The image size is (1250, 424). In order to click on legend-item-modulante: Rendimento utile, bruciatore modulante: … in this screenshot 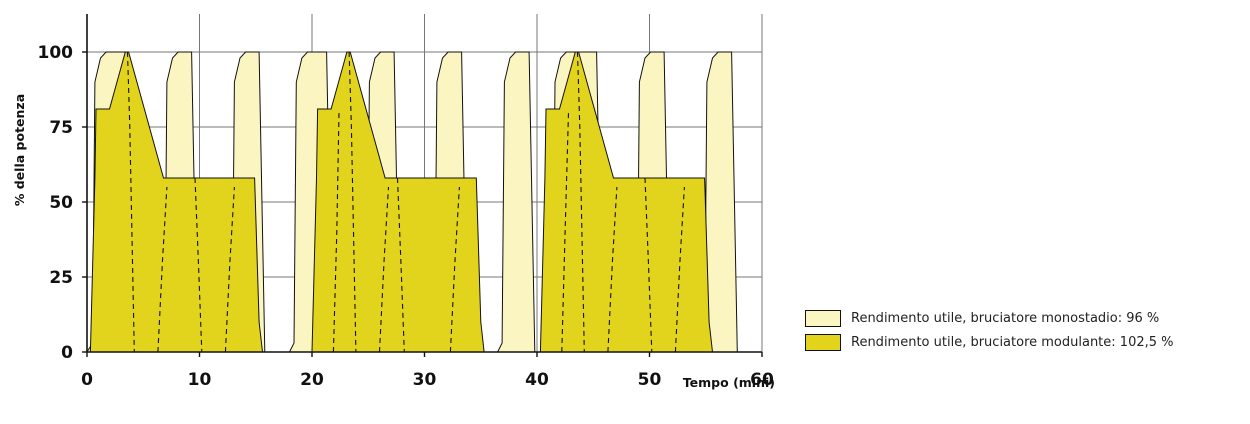, I will do `click(989, 342)`.